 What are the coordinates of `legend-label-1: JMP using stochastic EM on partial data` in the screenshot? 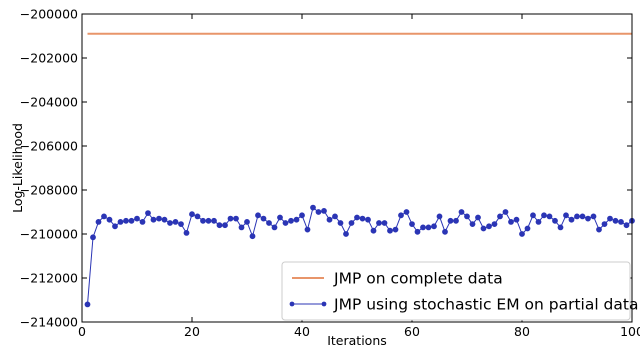 It's located at (485, 305).